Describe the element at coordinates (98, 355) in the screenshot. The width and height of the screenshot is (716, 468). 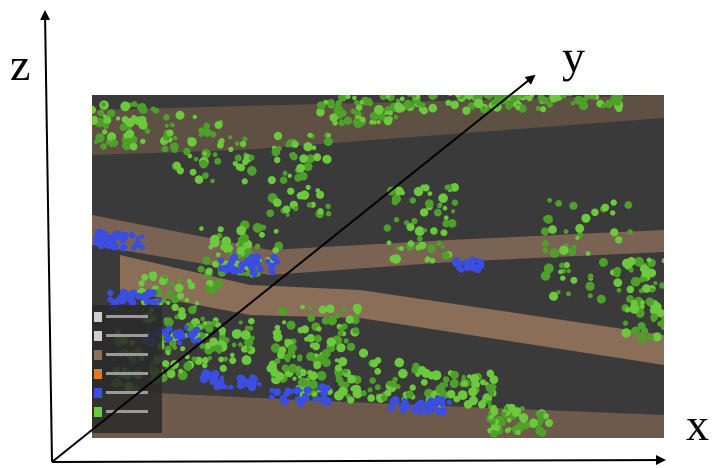
I see `legend-swatch` at that location.